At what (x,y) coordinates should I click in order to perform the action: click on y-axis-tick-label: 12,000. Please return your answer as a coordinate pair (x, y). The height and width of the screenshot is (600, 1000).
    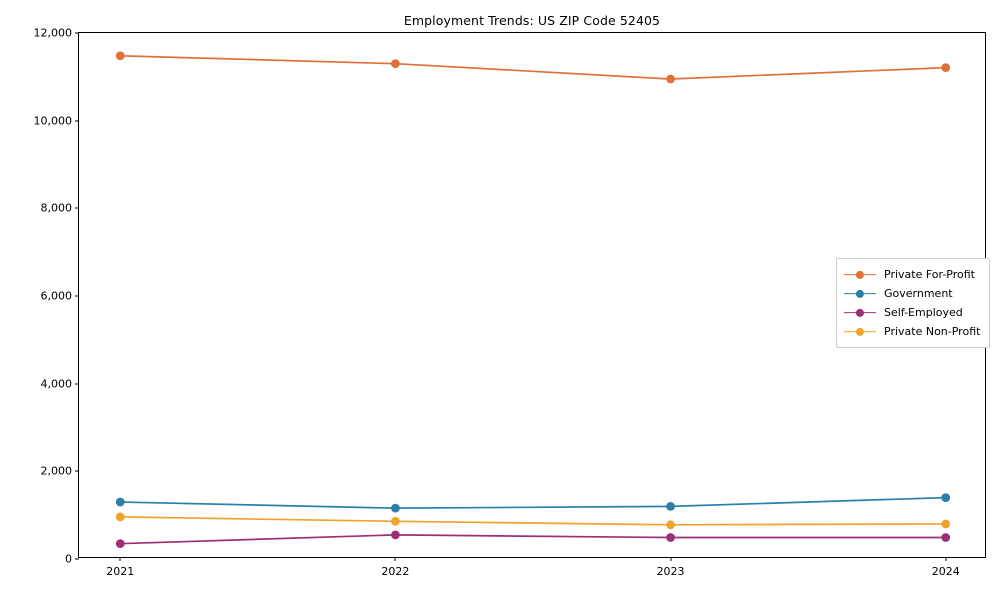
    Looking at the image, I should click on (53, 33).